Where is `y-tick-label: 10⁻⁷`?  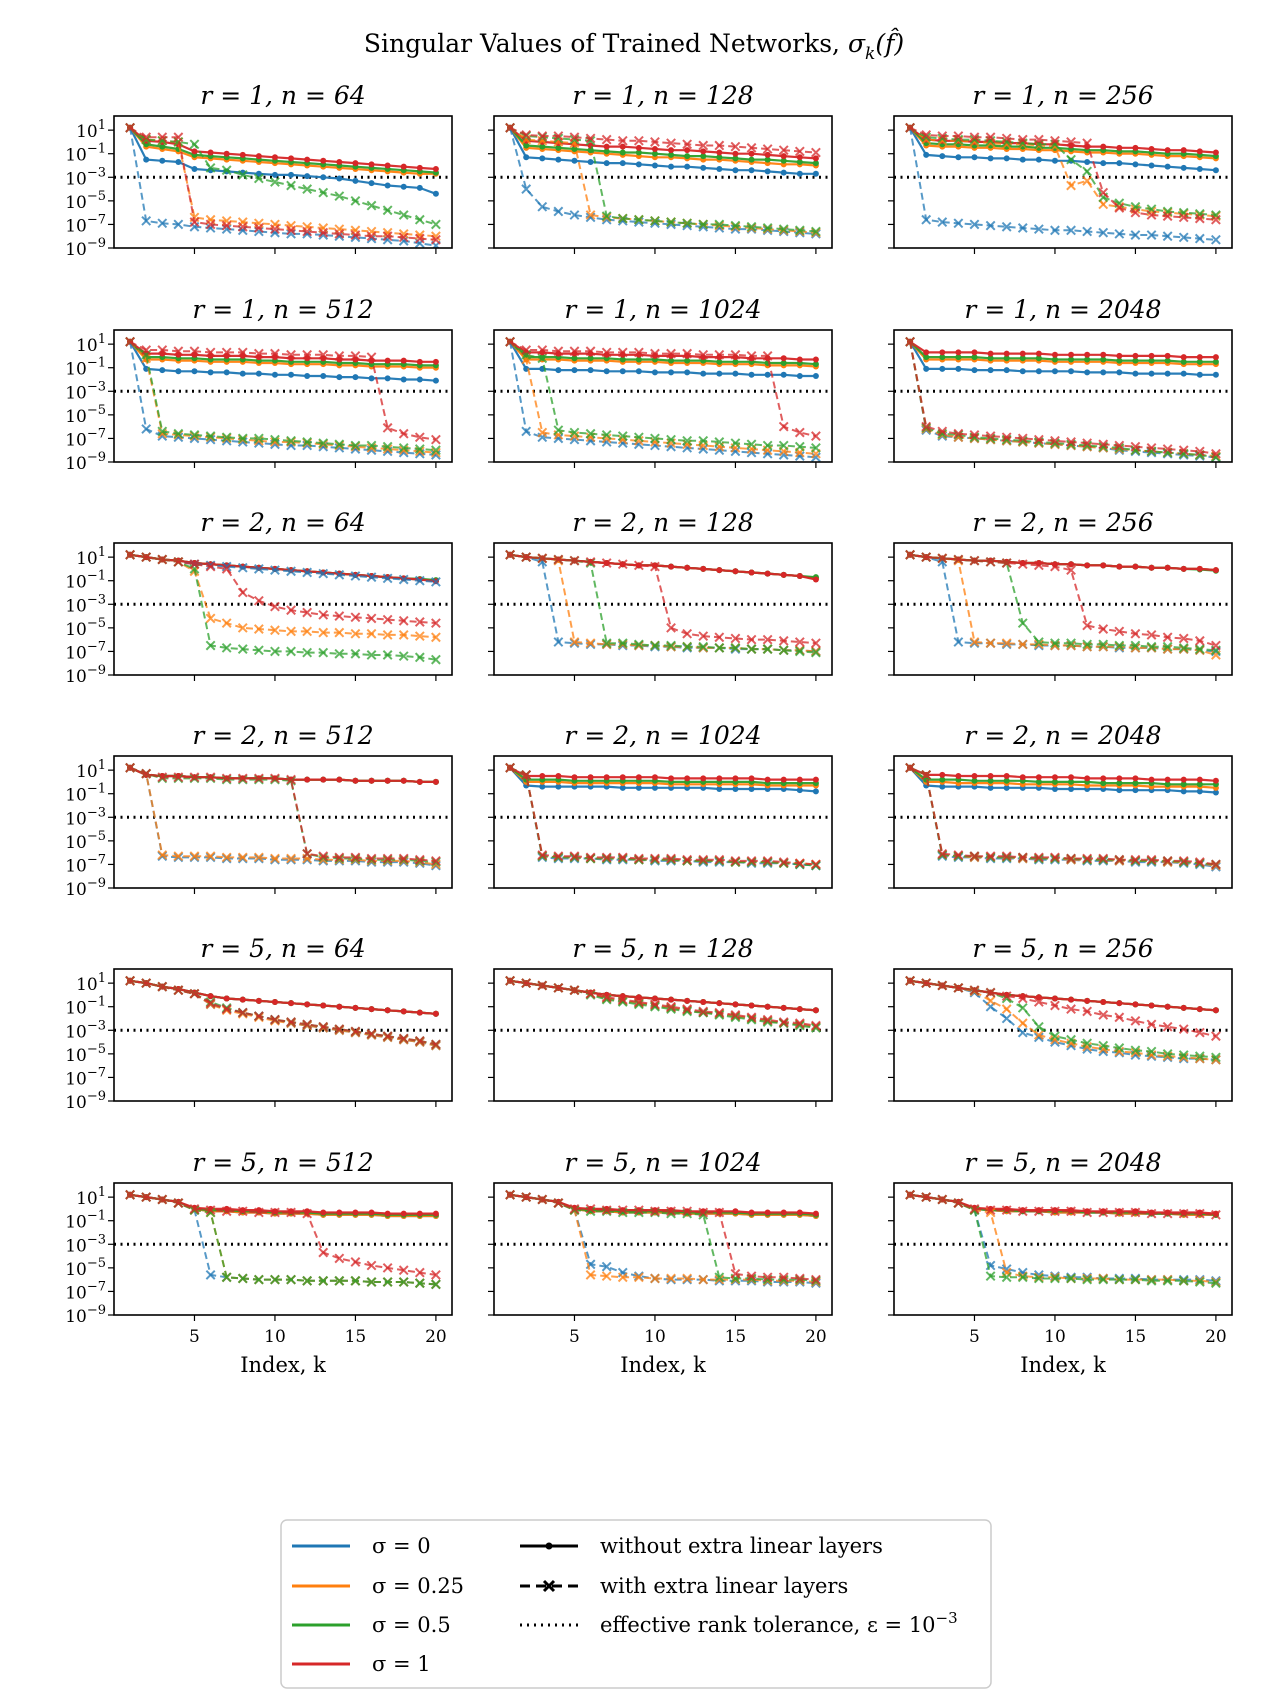 y-tick-label: 10⁻⁷ is located at coordinates (85, 1291).